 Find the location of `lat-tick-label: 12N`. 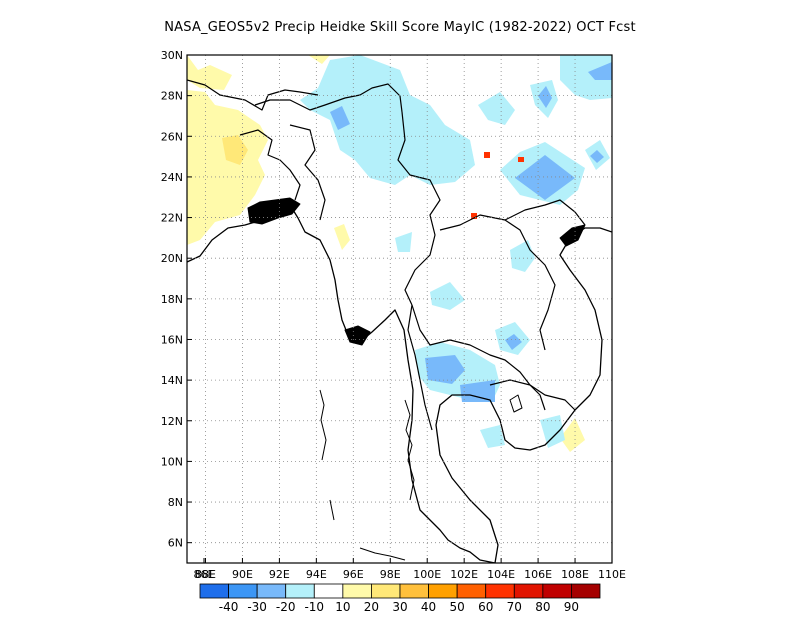

lat-tick-label: 12N is located at coordinates (172, 421).